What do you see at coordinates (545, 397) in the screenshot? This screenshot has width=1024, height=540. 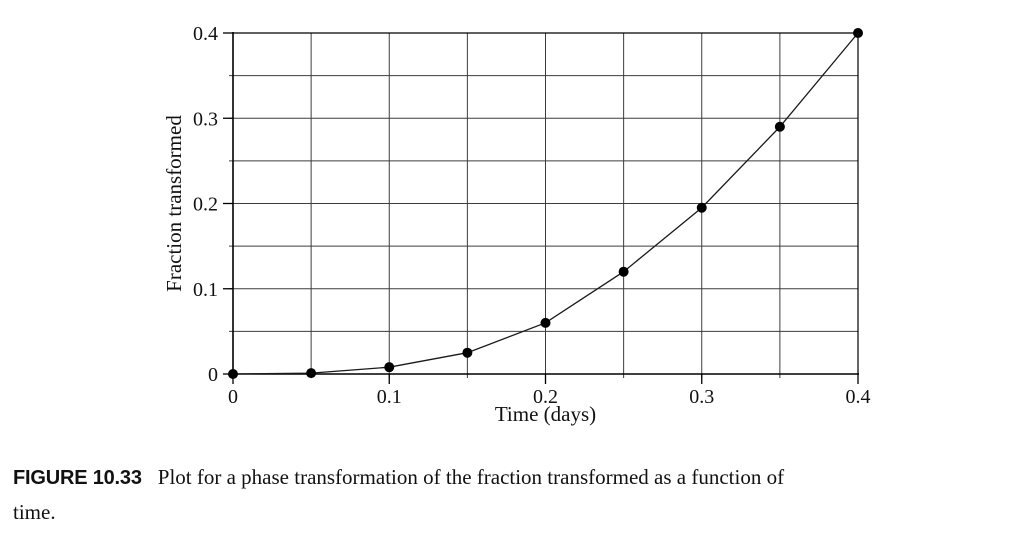 I see `x-tick-label: 0.2` at bounding box center [545, 397].